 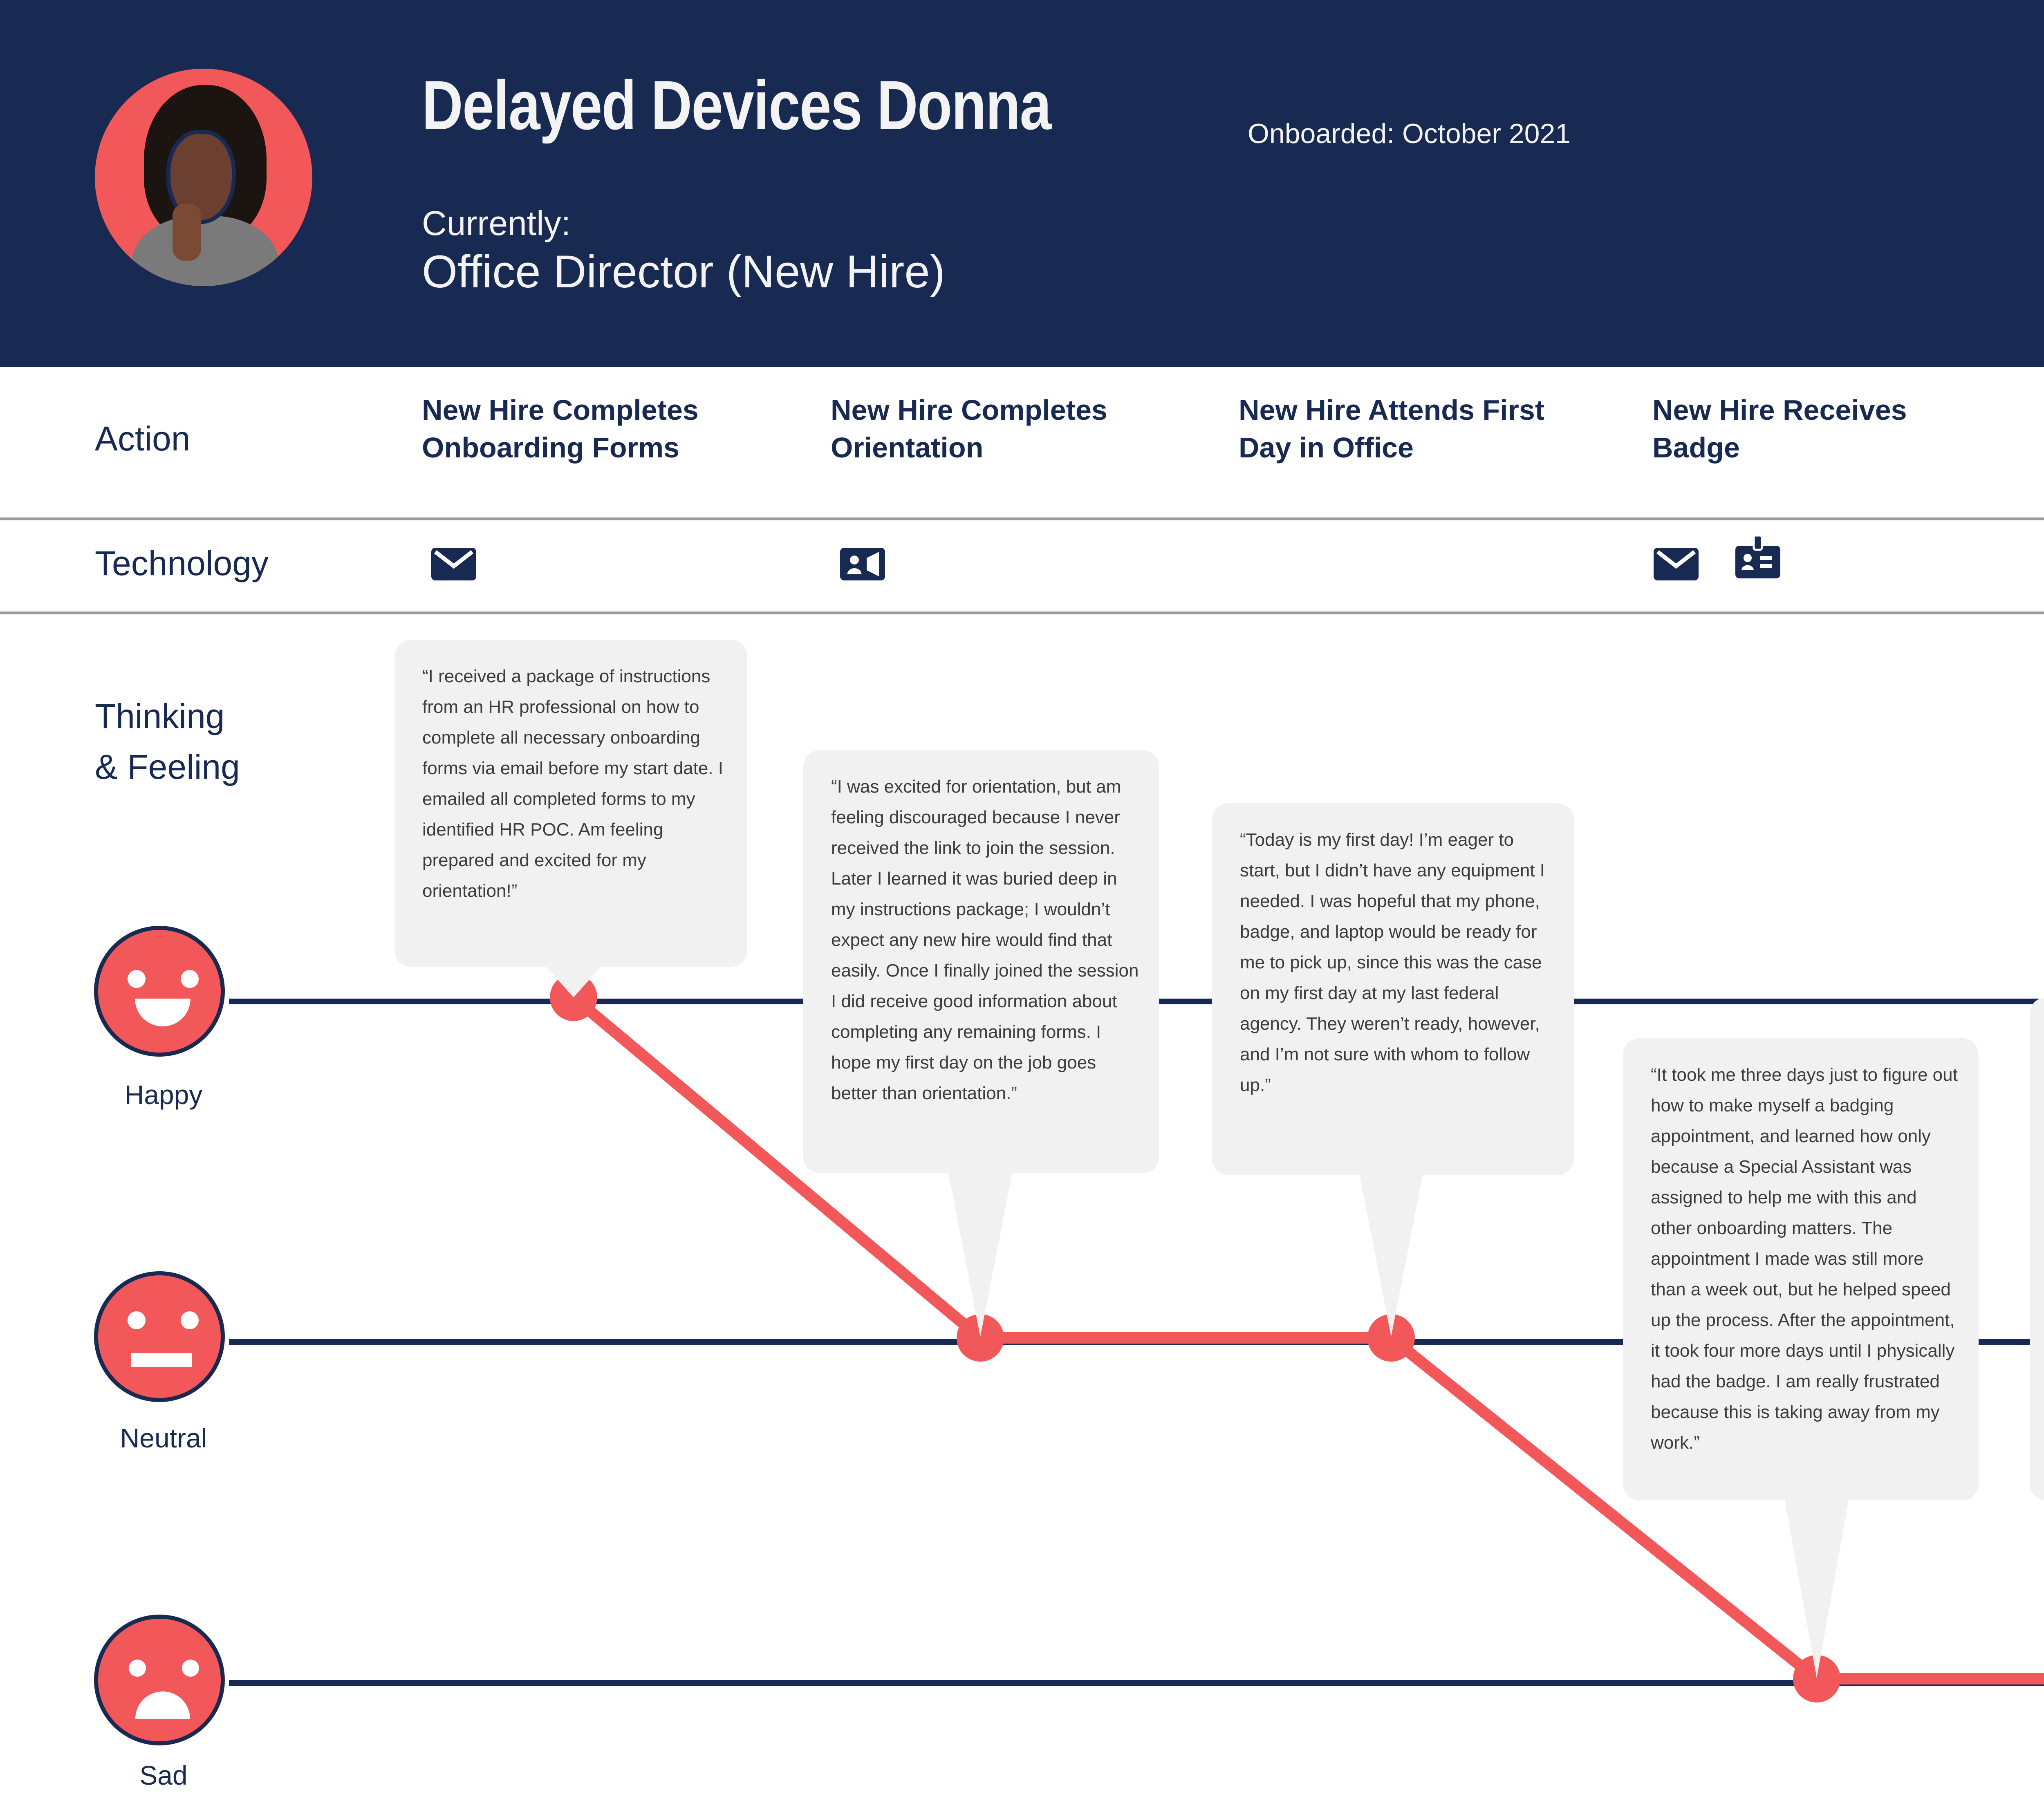 What do you see at coordinates (1136, 1683) in the screenshot?
I see `sad-scale-line` at bounding box center [1136, 1683].